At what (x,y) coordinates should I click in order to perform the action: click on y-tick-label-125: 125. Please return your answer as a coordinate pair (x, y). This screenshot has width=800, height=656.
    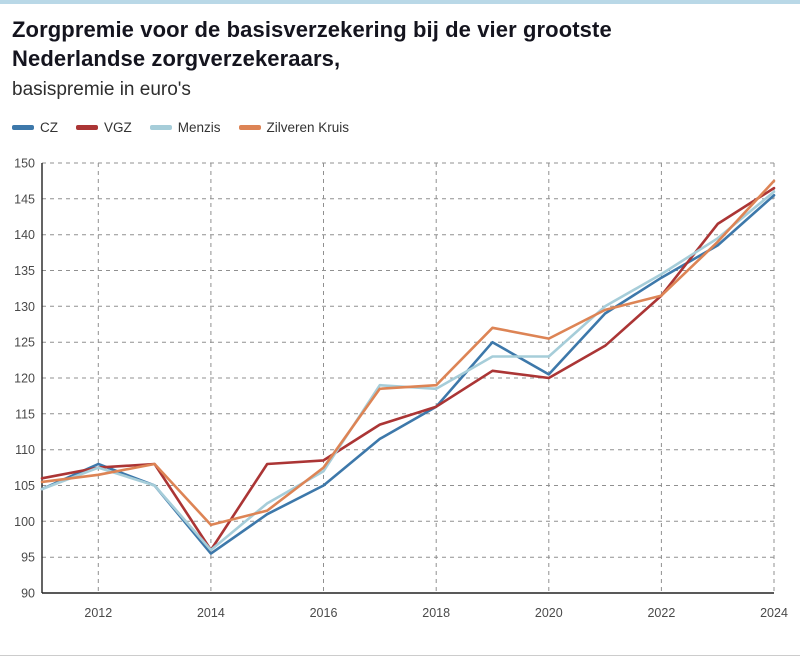
    Looking at the image, I should click on (24, 343).